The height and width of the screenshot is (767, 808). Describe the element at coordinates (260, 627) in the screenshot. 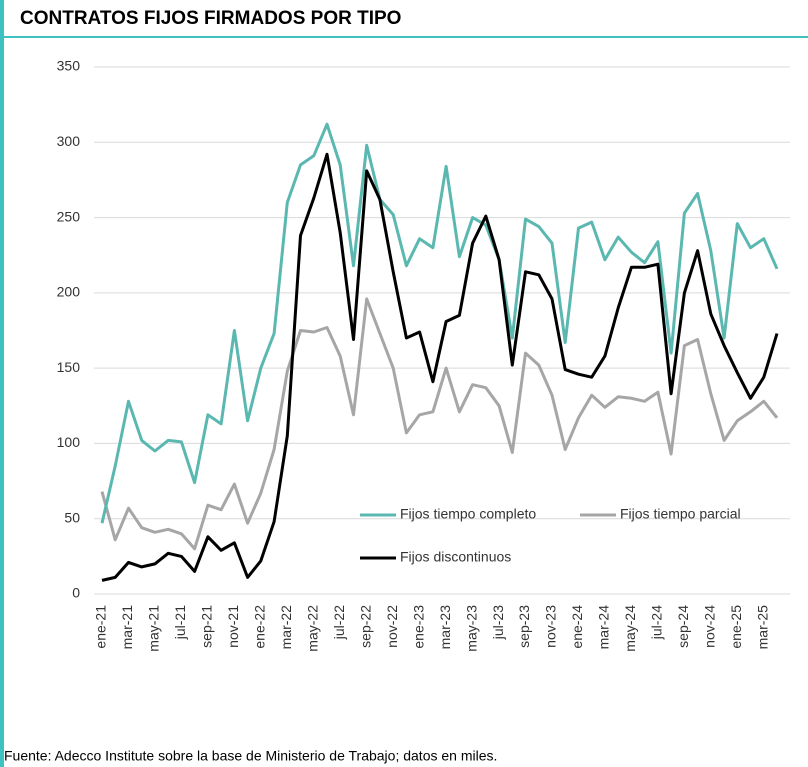

I see `x-tick-label: ene-22` at that location.